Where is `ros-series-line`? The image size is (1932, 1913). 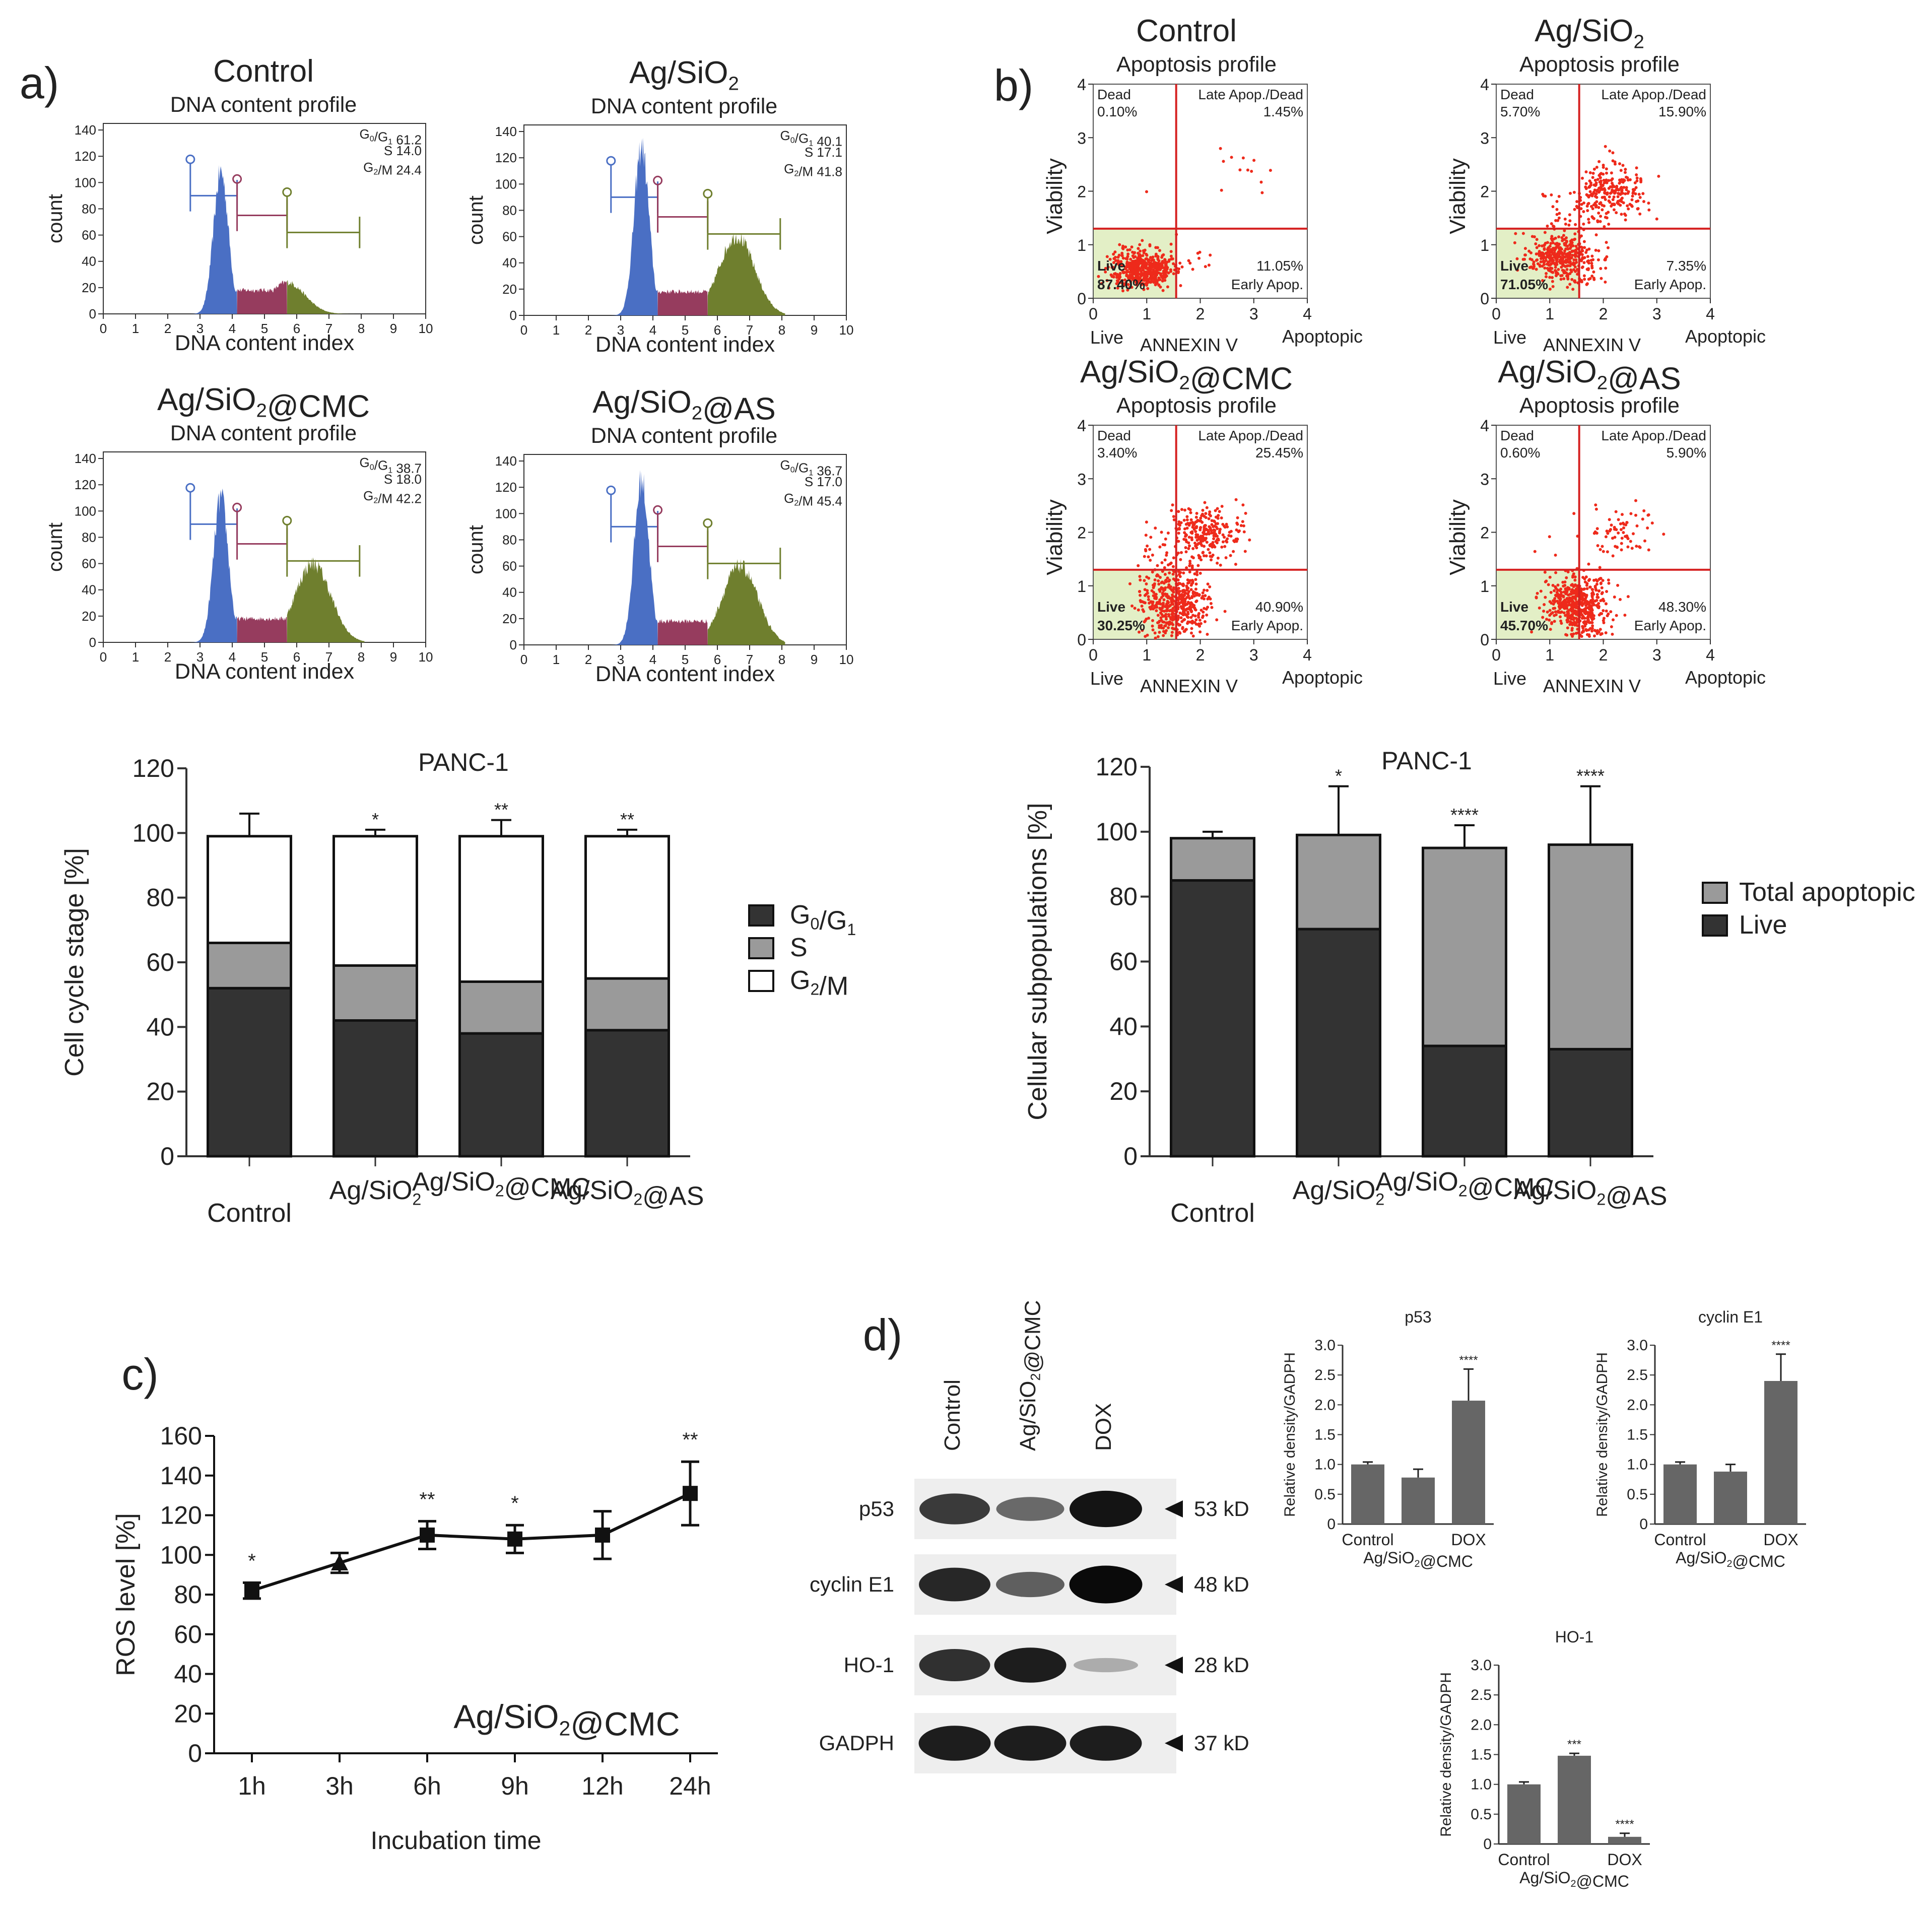 ros-series-line is located at coordinates (471, 1542).